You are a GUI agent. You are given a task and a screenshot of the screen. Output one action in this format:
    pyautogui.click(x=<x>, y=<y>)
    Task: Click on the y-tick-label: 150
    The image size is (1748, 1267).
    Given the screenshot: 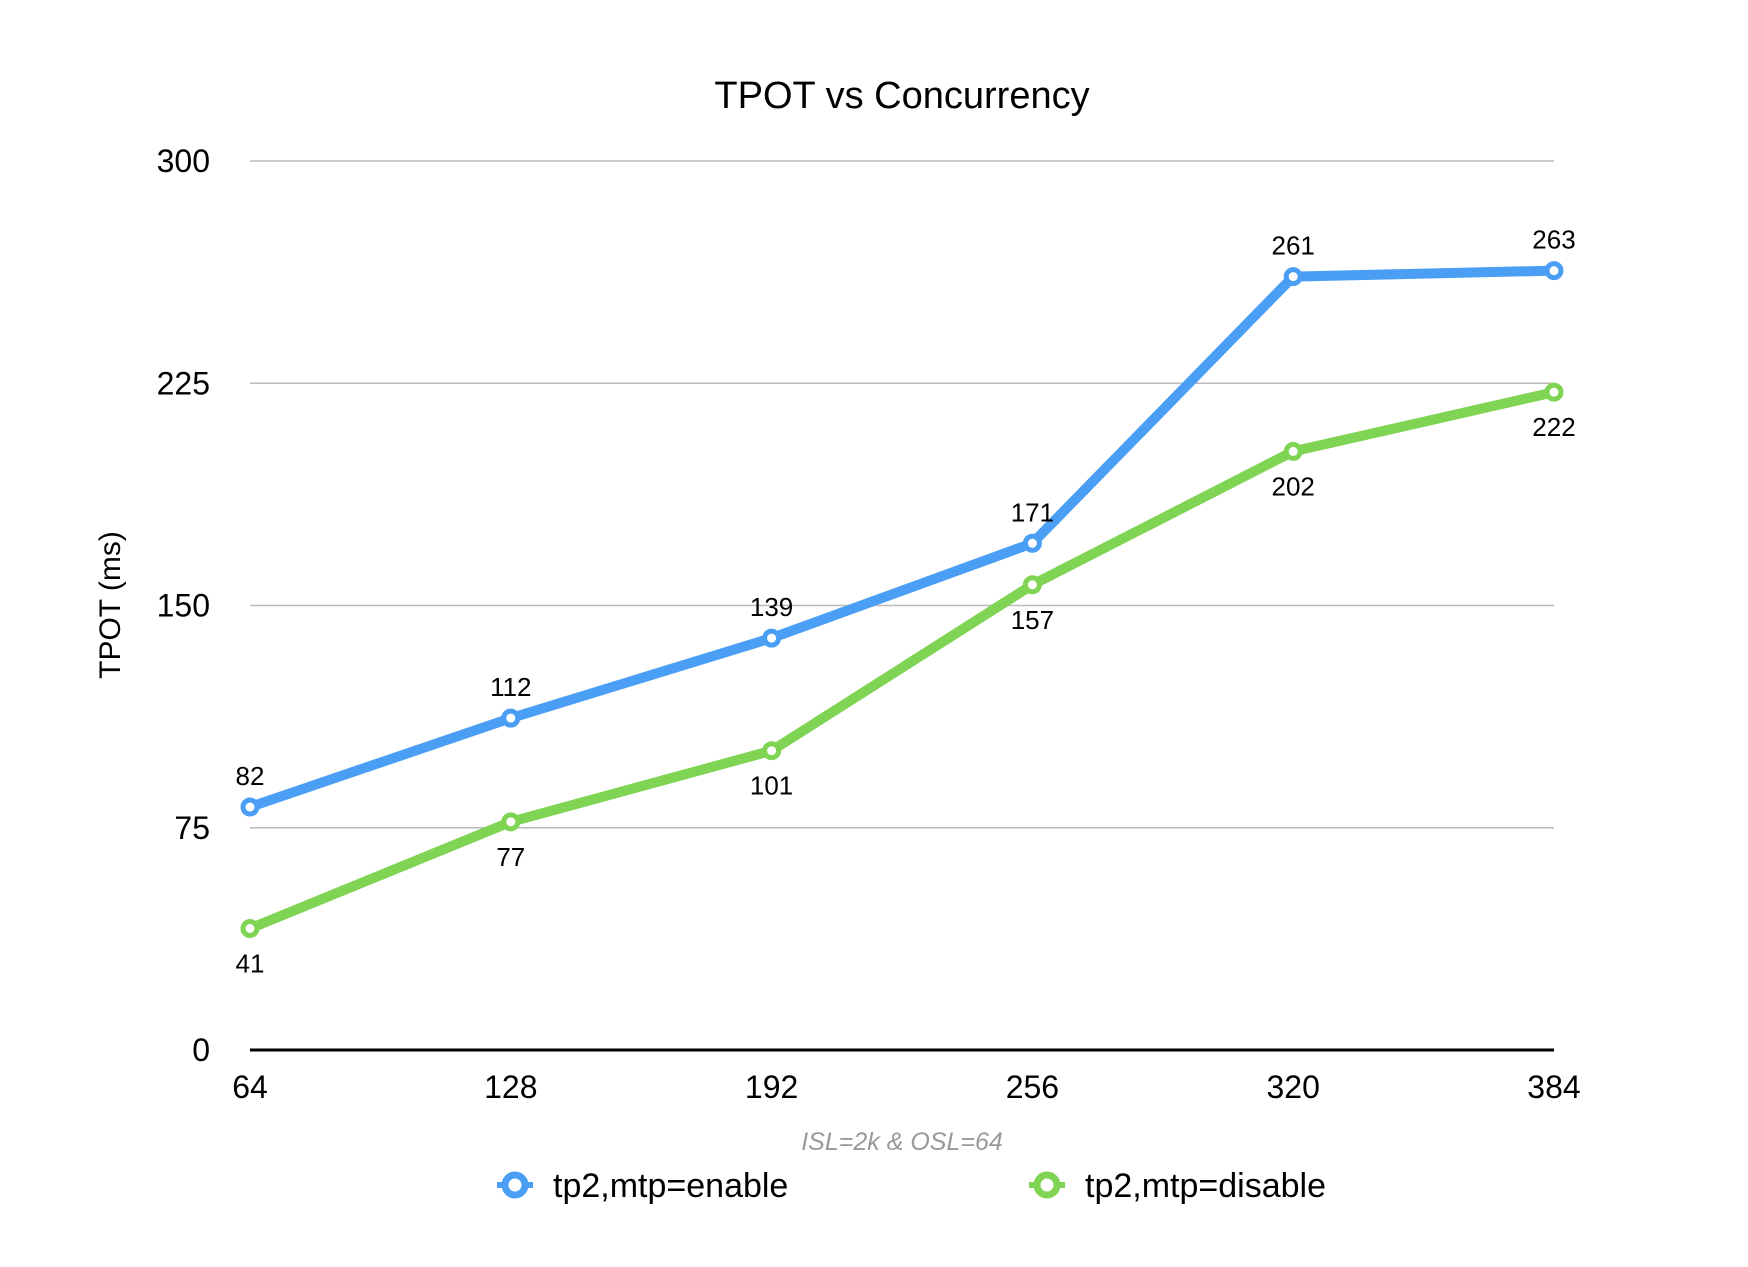 What is the action you would take?
    pyautogui.click(x=183, y=606)
    